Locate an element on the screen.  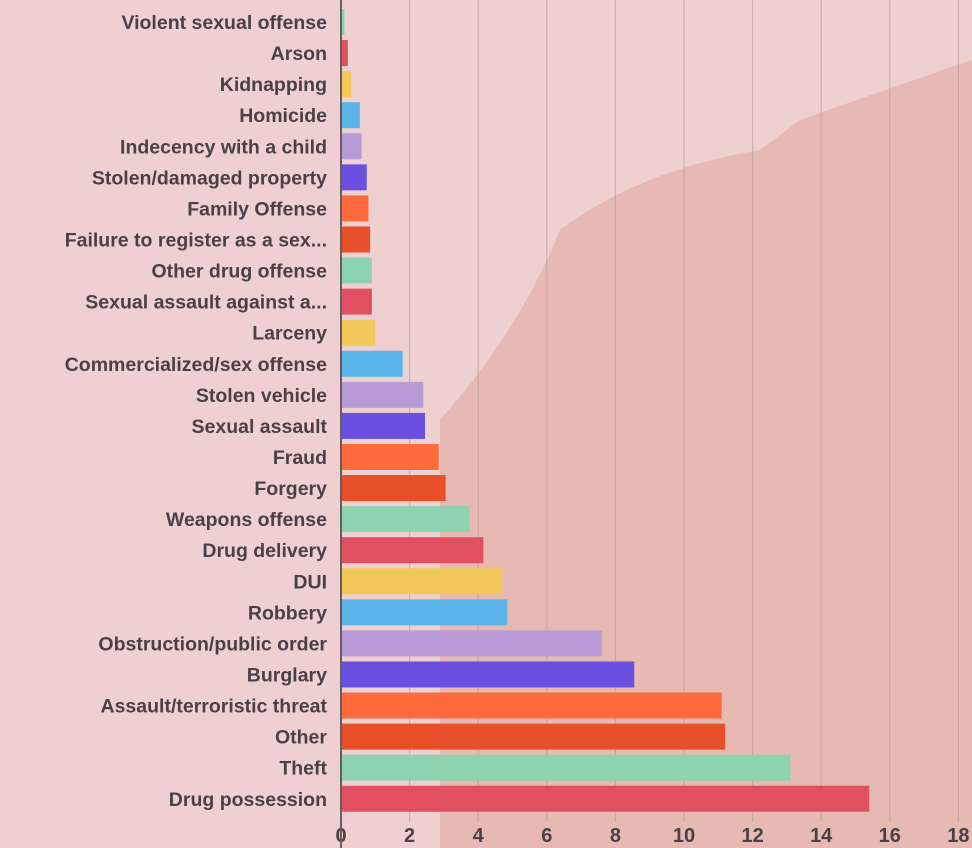
x-tick-label-6: 6 is located at coordinates (546, 836).